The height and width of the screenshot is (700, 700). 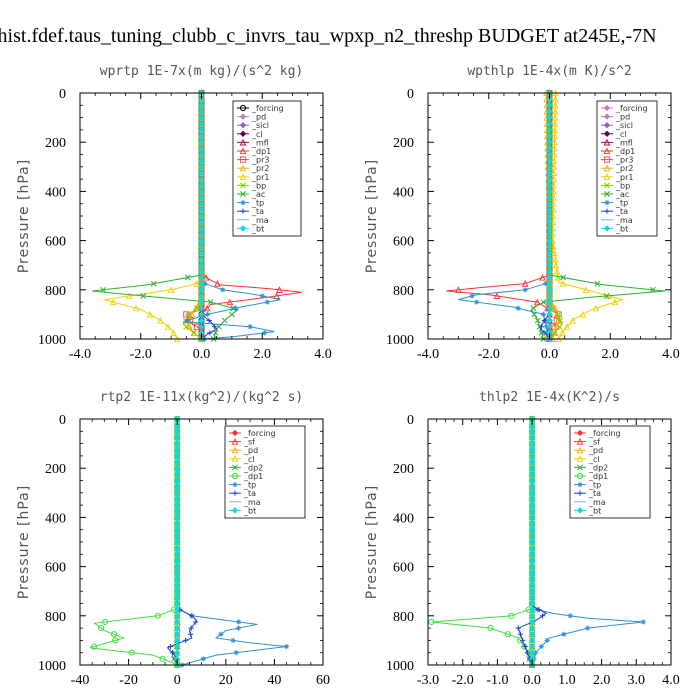 What do you see at coordinates (177, 542) in the screenshot?
I see `series_bt` at bounding box center [177, 542].